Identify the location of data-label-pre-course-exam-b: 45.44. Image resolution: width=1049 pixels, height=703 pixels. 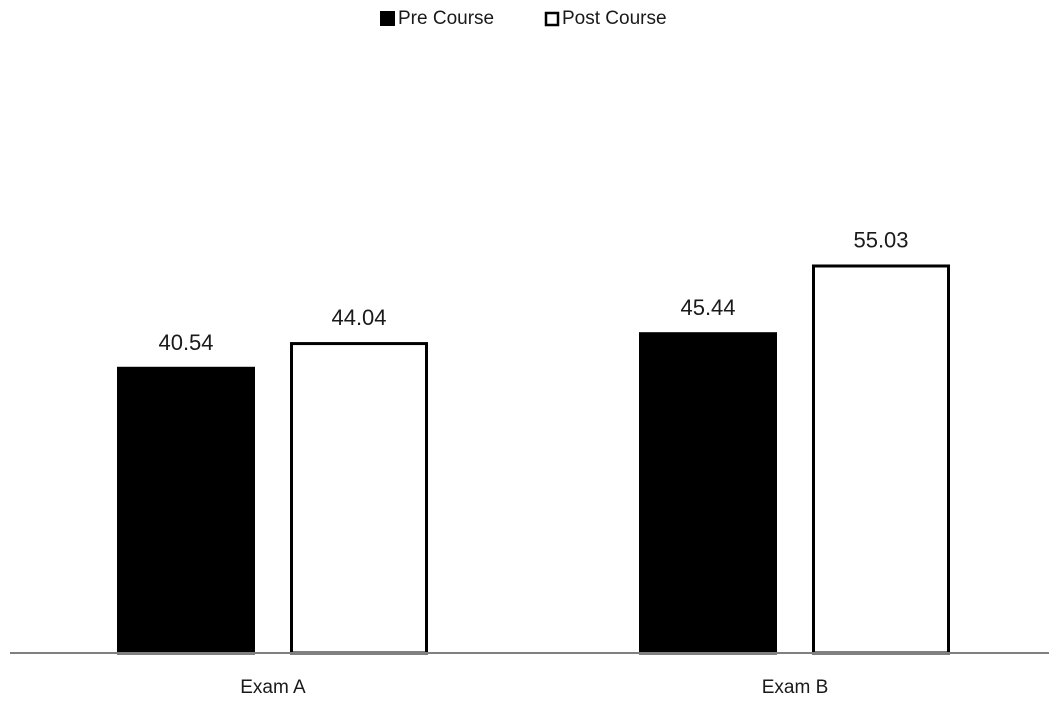
(707, 307).